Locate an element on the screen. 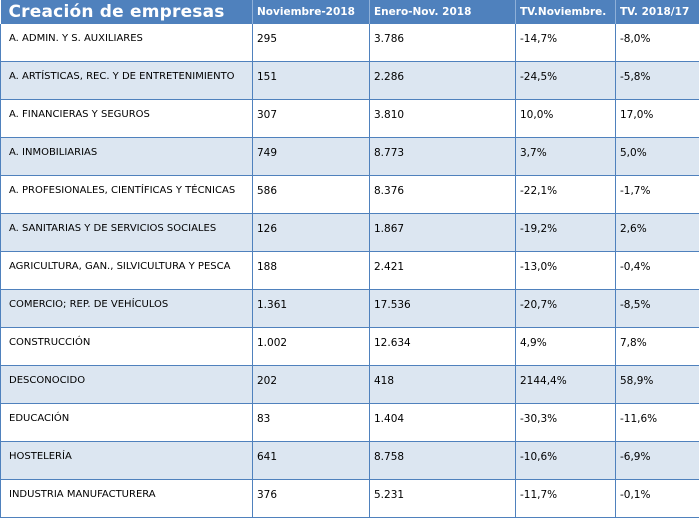 This screenshot has width=699, height=518. cell-tv-anual: -5,8% is located at coordinates (657, 81).